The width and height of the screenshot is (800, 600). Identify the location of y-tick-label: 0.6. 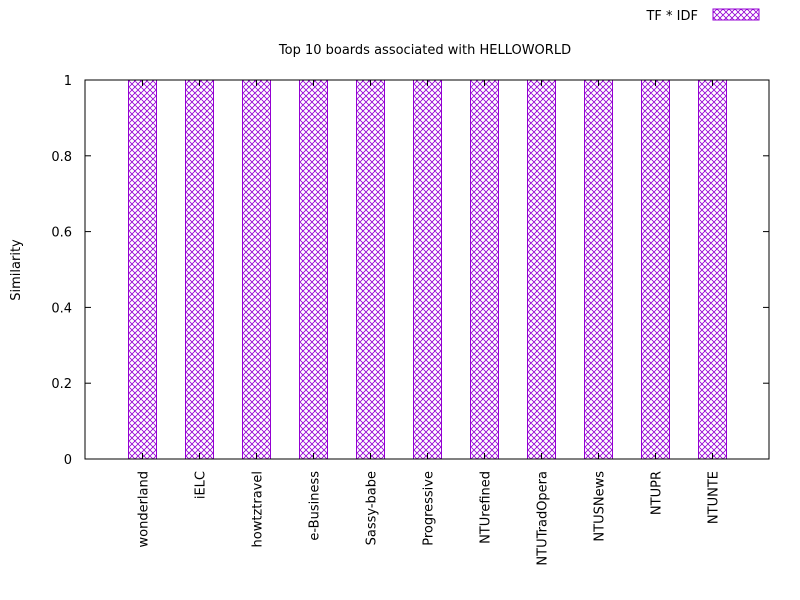
(61, 233).